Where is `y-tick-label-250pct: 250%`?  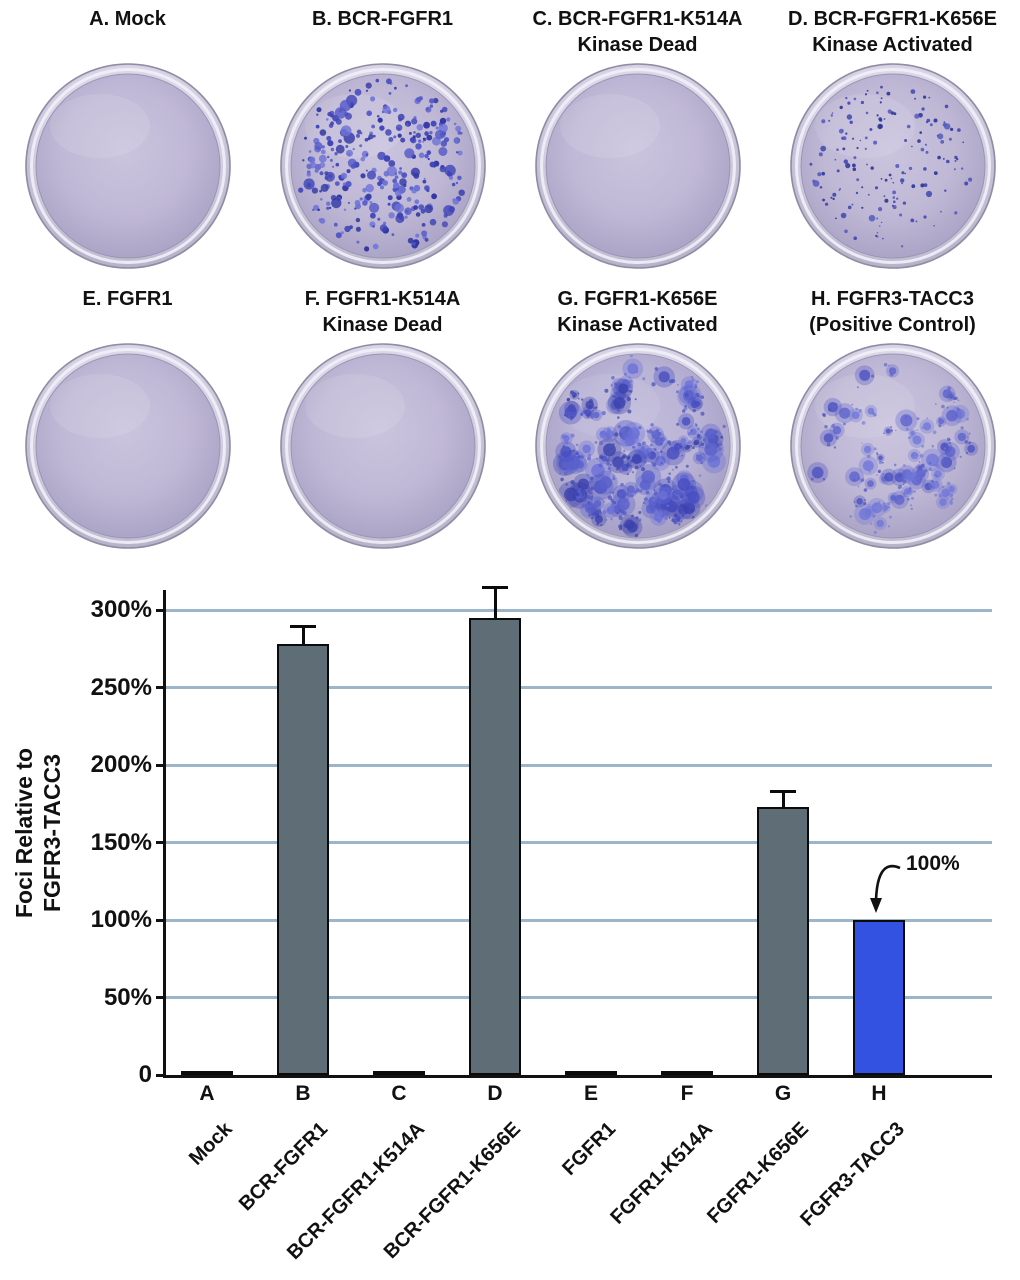 y-tick-label-250pct: 250% is located at coordinates (121, 687).